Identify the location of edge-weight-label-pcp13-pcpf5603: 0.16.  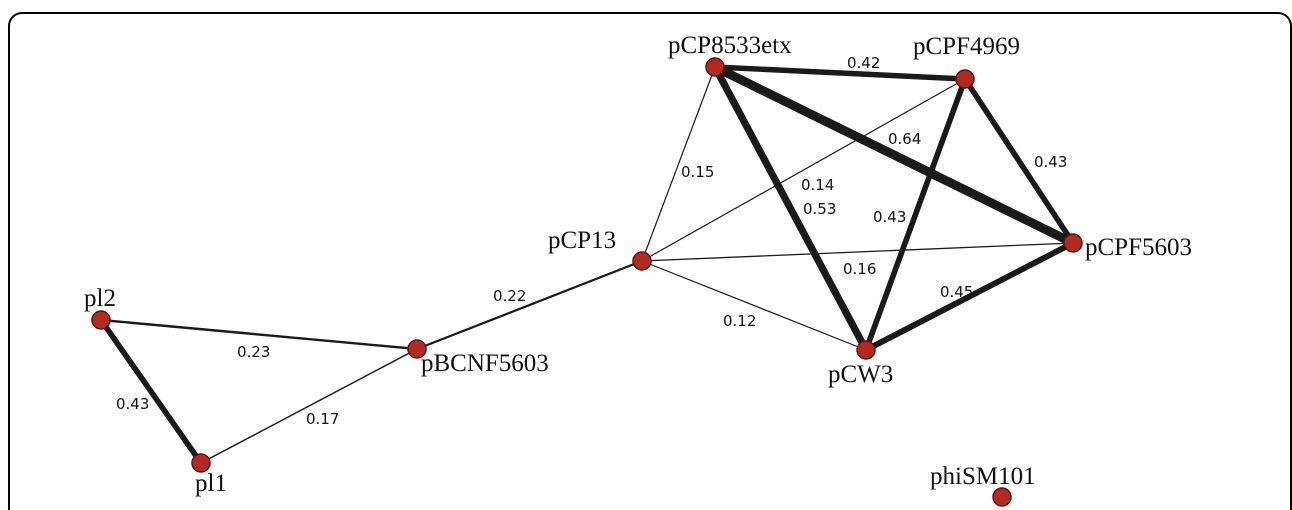
(859, 269).